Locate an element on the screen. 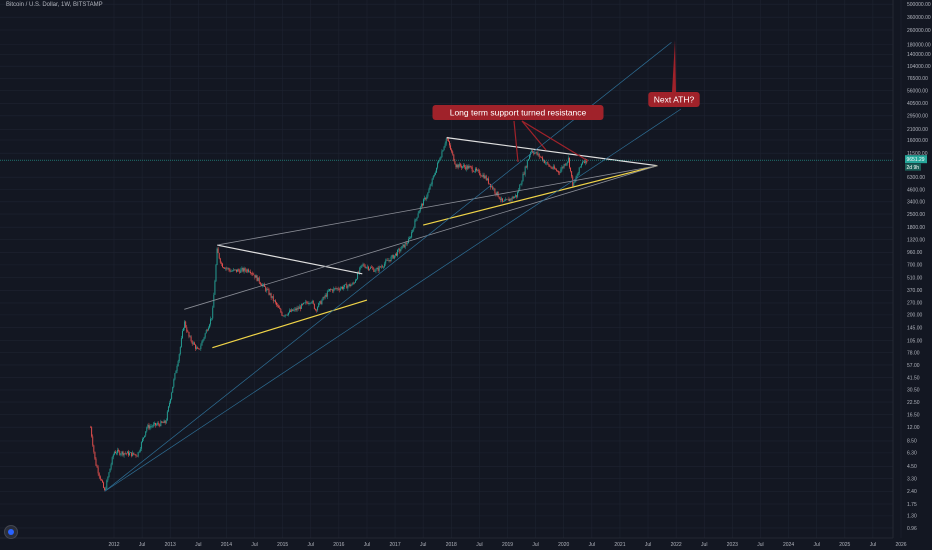  resistance-annotation-bg is located at coordinates (518, 112).